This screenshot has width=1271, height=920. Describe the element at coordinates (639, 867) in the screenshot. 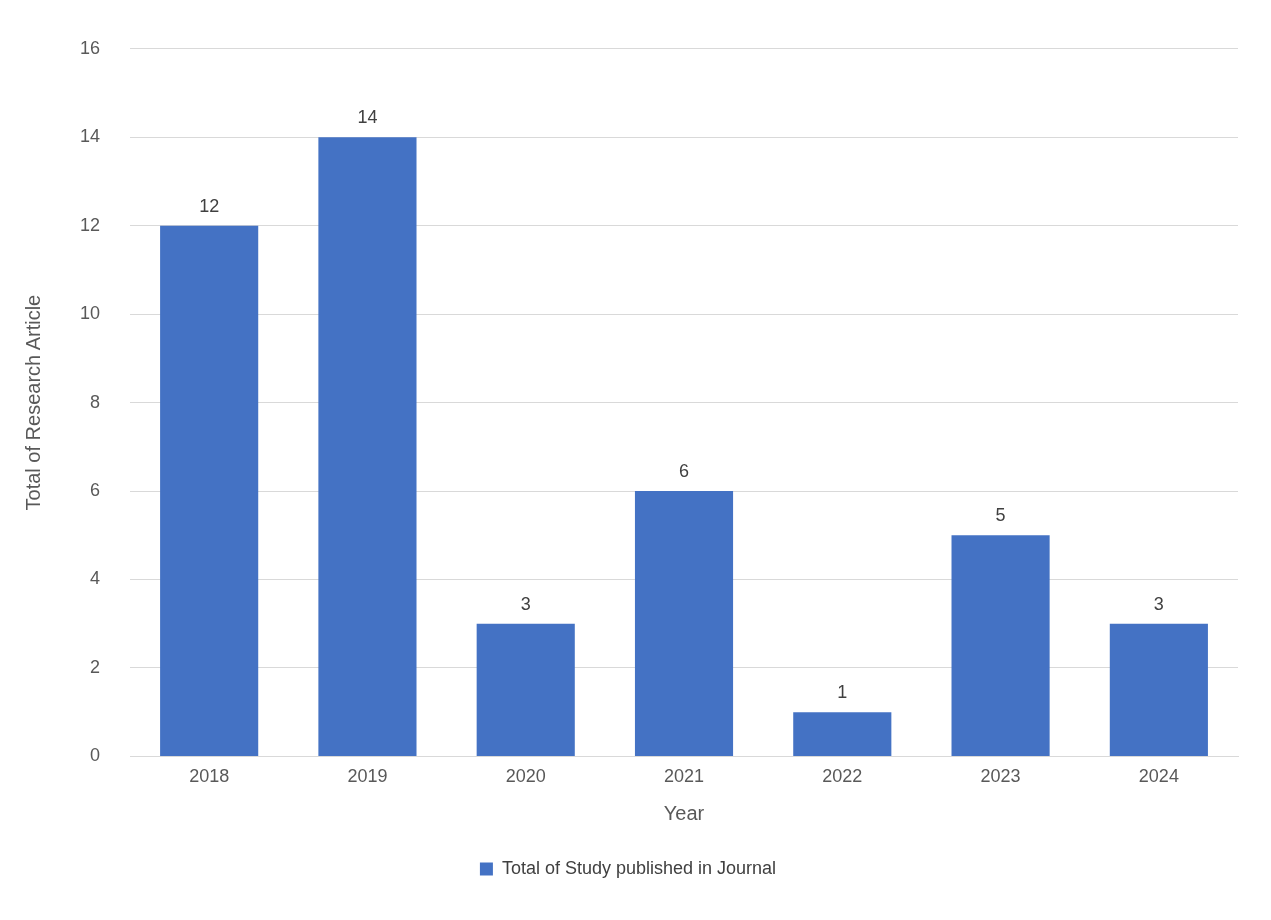

I see `legend-label: Total of Study published in Journal` at that location.